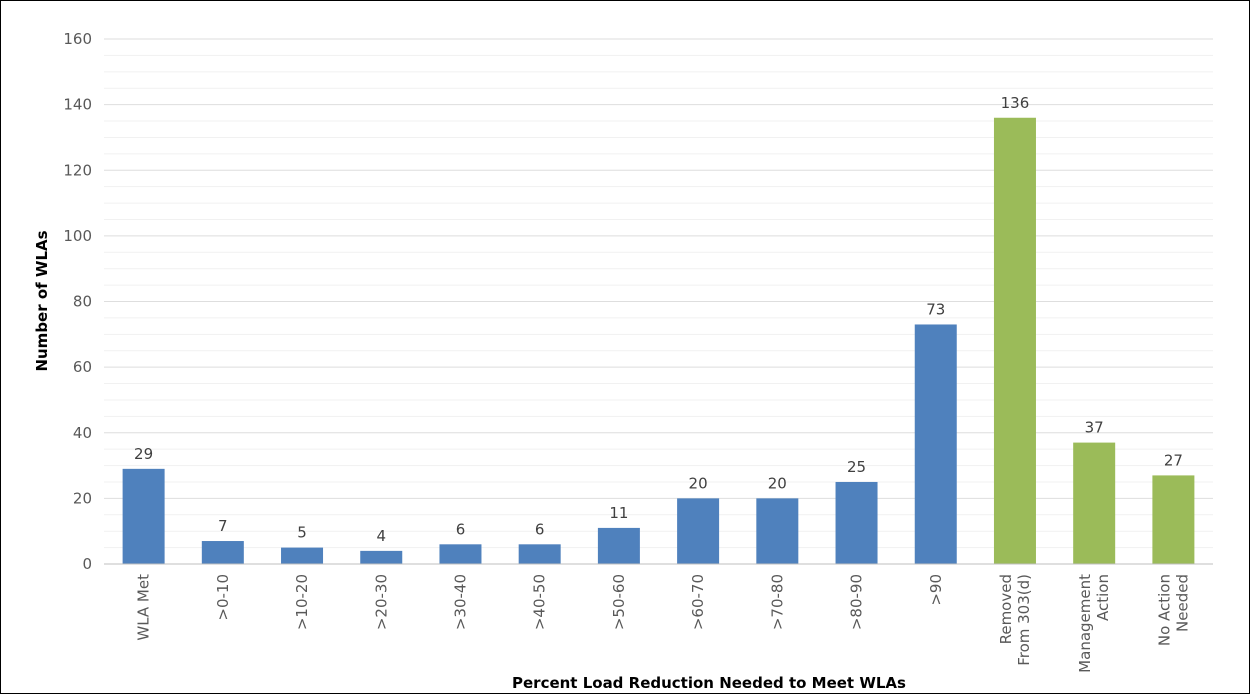 The image size is (1250, 694). I want to click on x-tick-label-7: >60-70, so click(698, 602).